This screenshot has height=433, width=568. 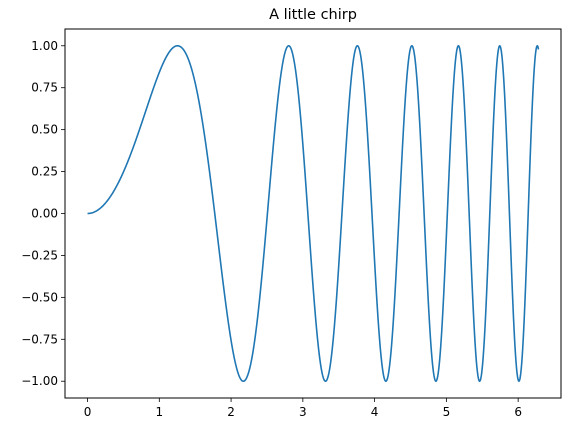 What do you see at coordinates (518, 412) in the screenshot?
I see `x-tick-label: 6` at bounding box center [518, 412].